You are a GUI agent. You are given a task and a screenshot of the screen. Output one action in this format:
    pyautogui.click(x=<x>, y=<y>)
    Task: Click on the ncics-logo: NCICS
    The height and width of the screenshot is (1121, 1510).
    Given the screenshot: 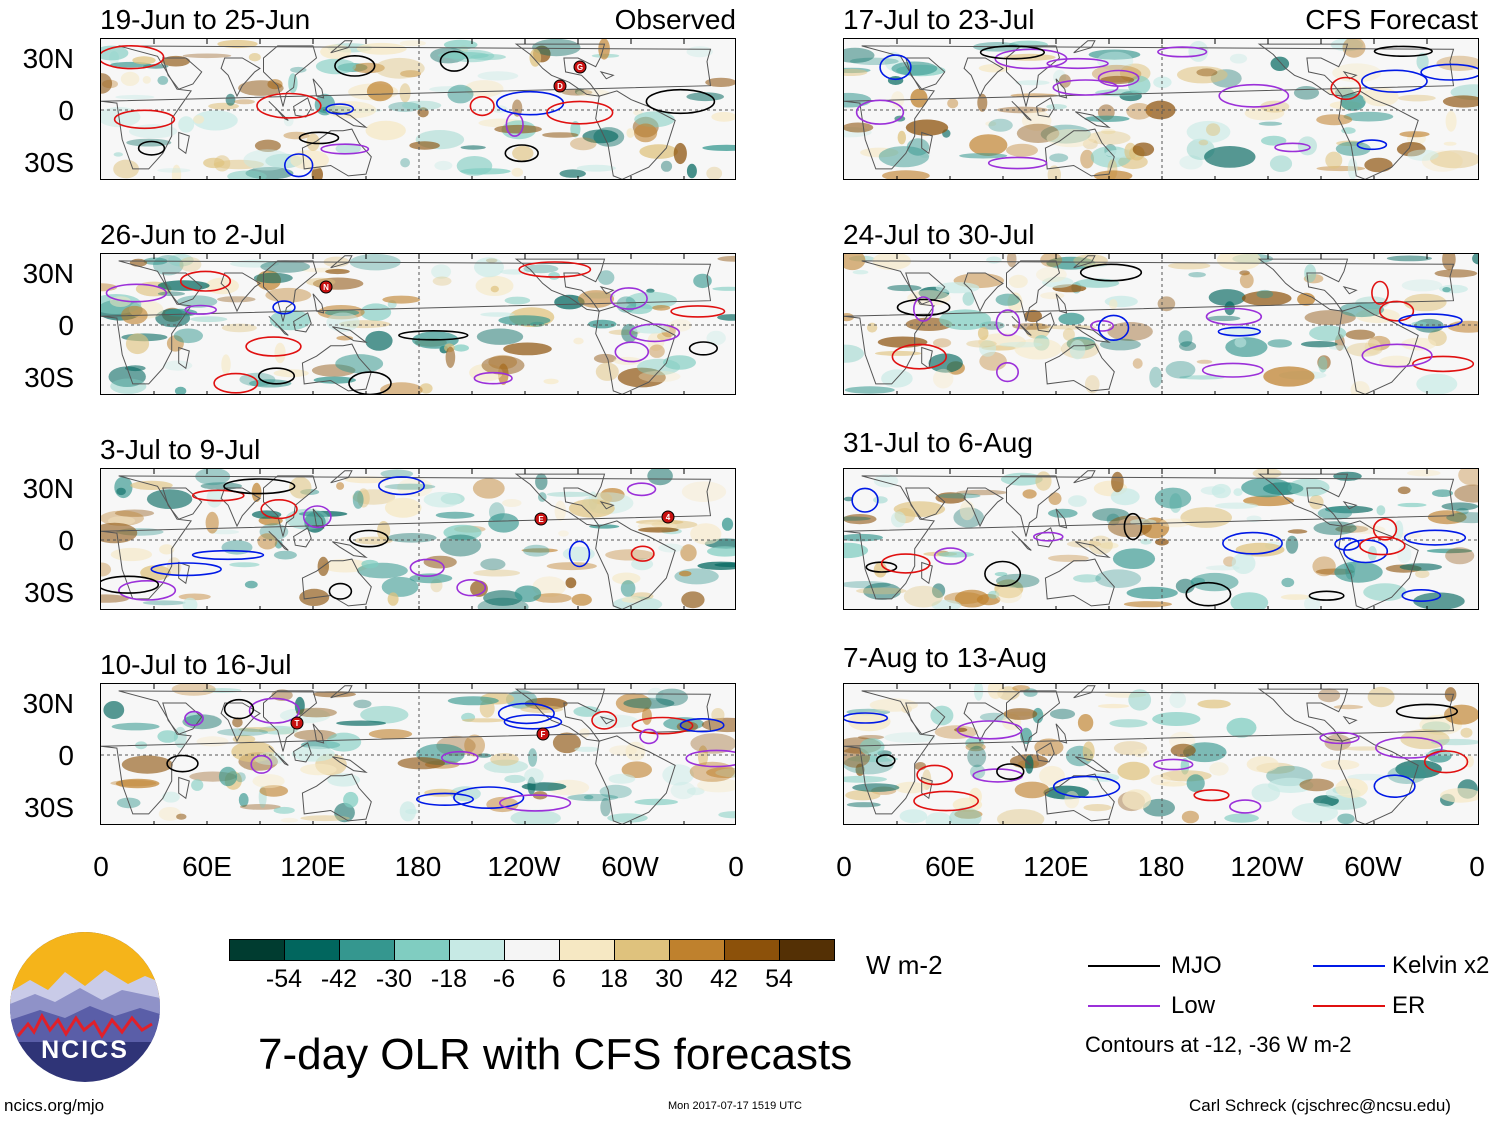 What is the action you would take?
    pyautogui.click(x=85, y=1007)
    